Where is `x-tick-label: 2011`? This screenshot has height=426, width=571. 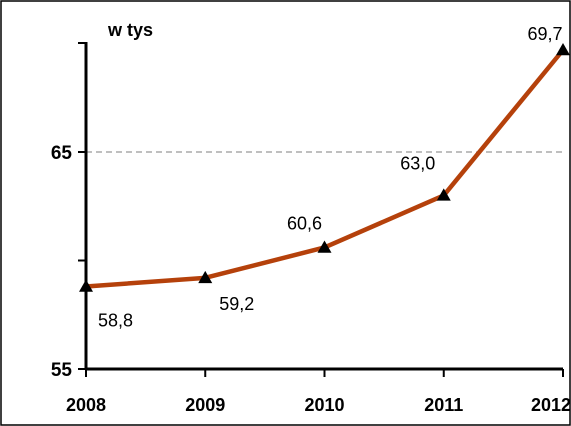 x-tick-label: 2011 is located at coordinates (443, 405).